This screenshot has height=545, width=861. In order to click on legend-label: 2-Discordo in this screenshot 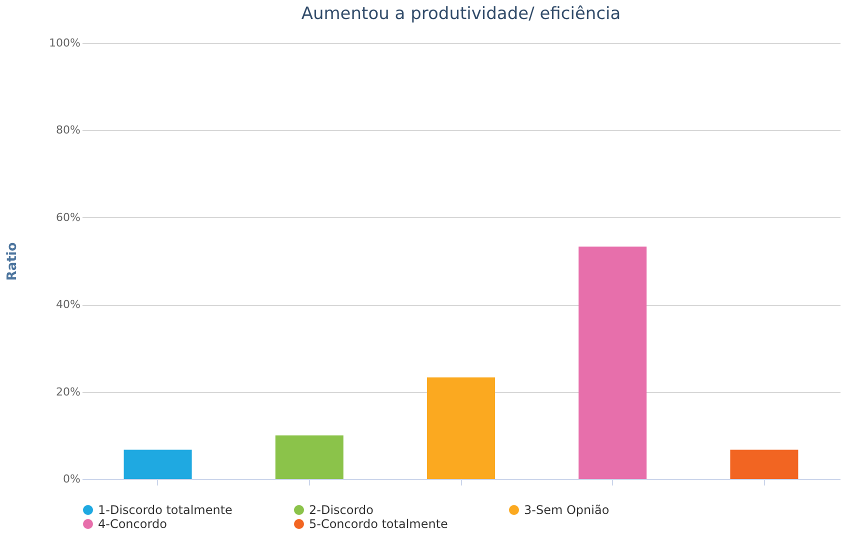, I will do `click(341, 510)`.